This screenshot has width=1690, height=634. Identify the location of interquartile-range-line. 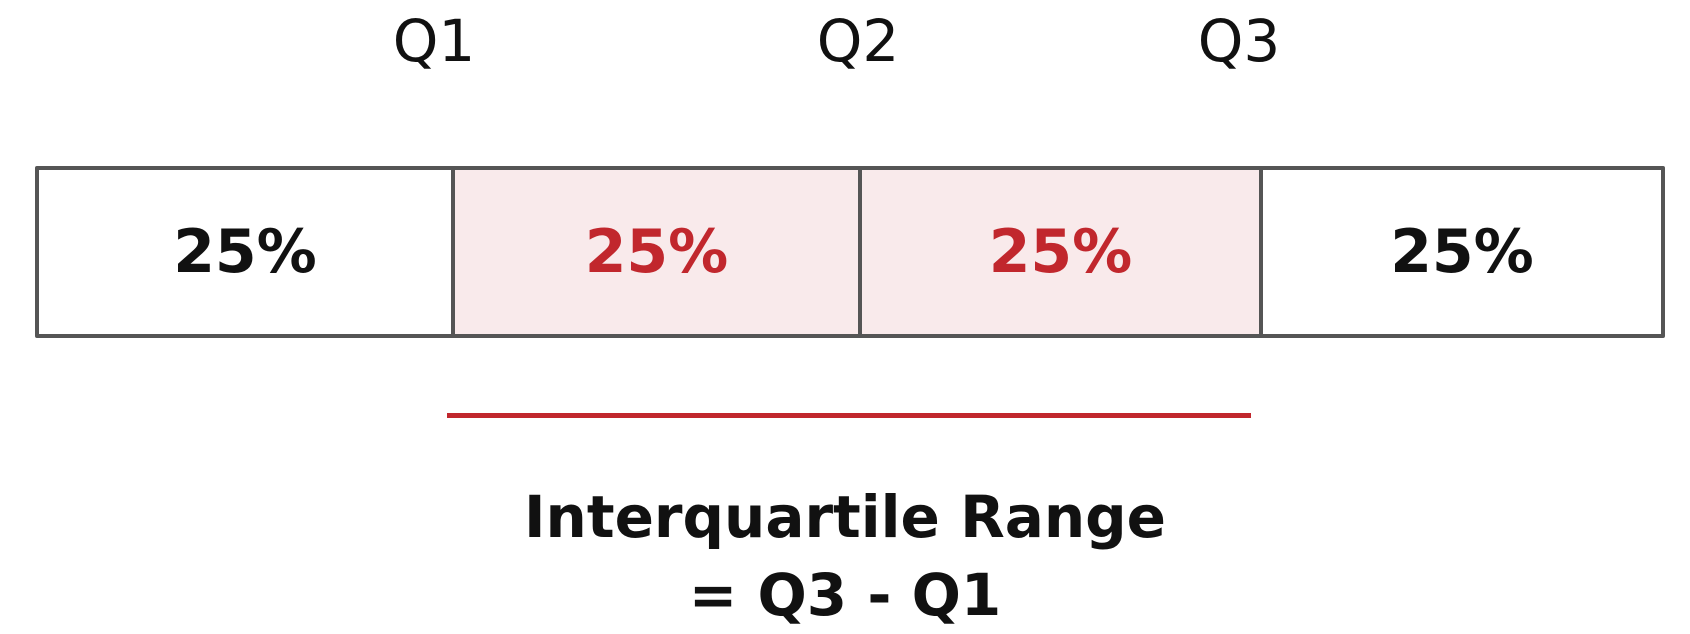
(849, 415).